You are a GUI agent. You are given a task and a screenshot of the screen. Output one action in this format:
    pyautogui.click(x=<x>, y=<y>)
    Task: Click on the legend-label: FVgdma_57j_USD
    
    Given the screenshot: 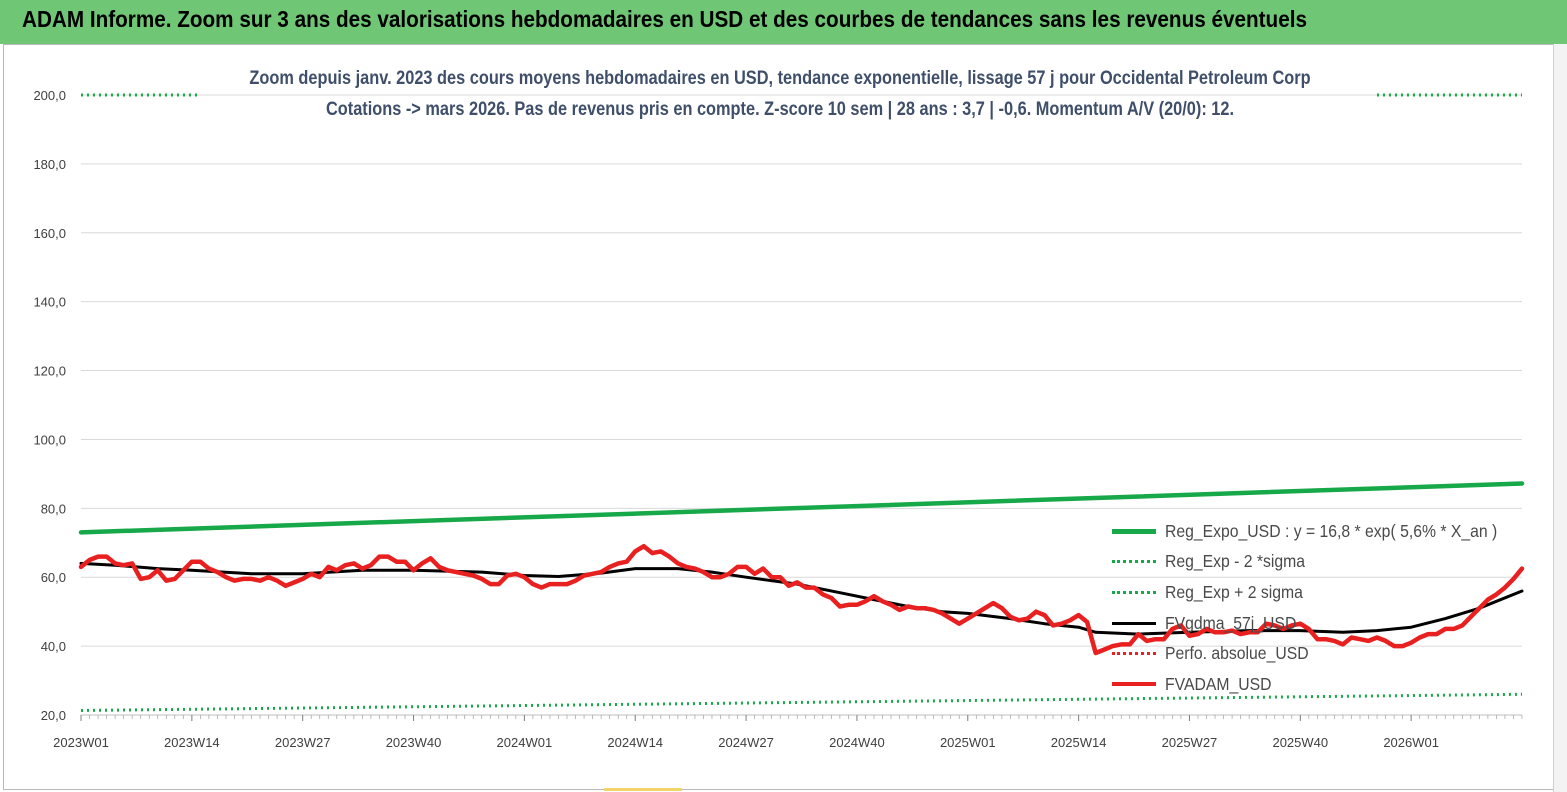 What is the action you would take?
    pyautogui.click(x=1231, y=622)
    